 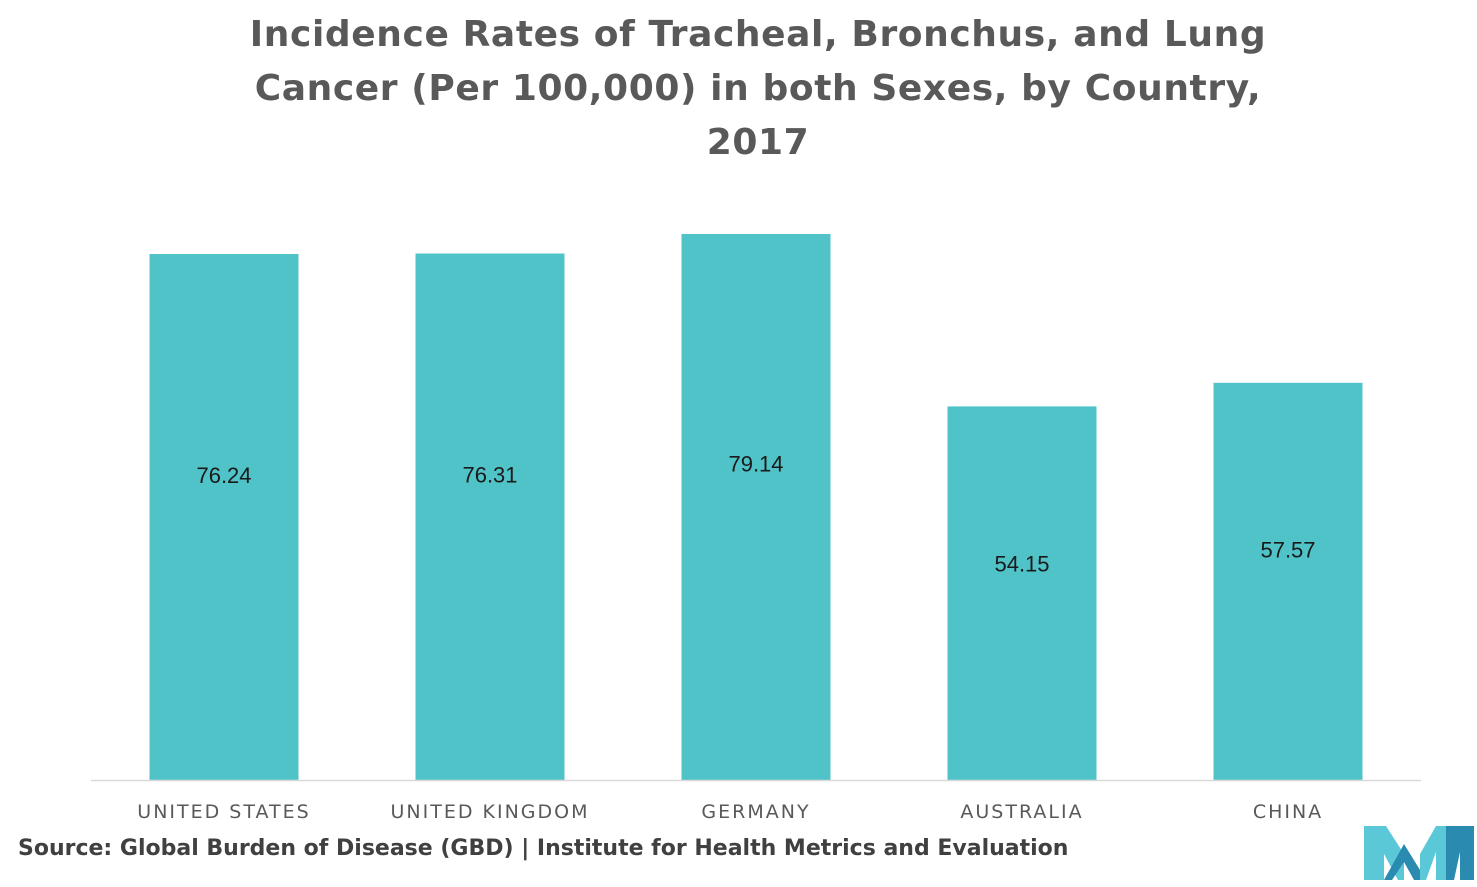 I want to click on bar-united-kingdom, so click(x=490, y=516).